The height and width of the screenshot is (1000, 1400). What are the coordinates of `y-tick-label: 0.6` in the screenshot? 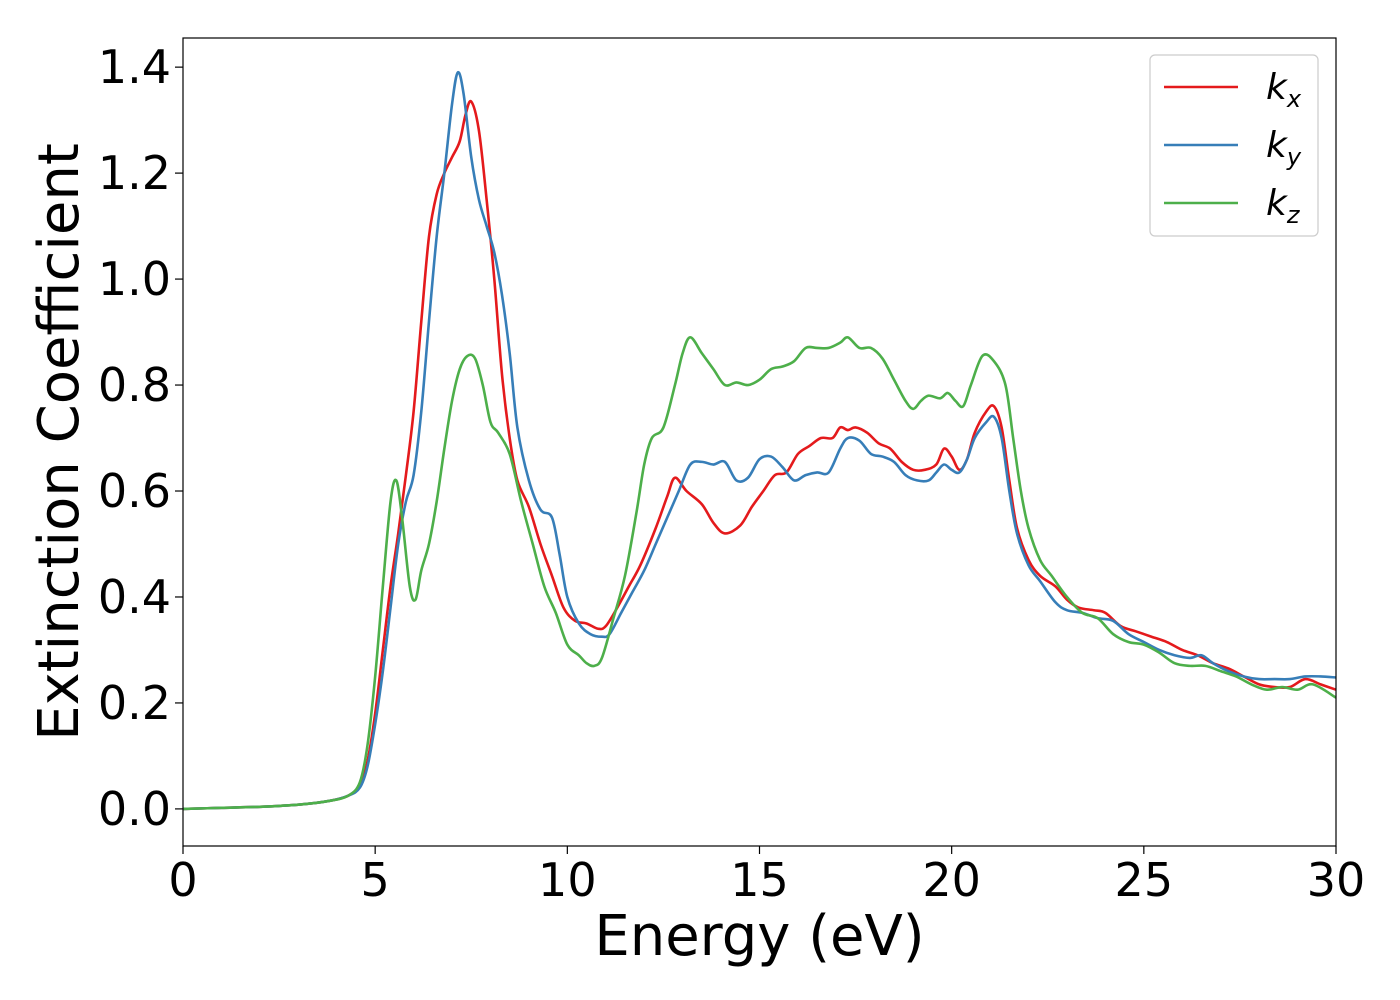 It's located at (134, 491).